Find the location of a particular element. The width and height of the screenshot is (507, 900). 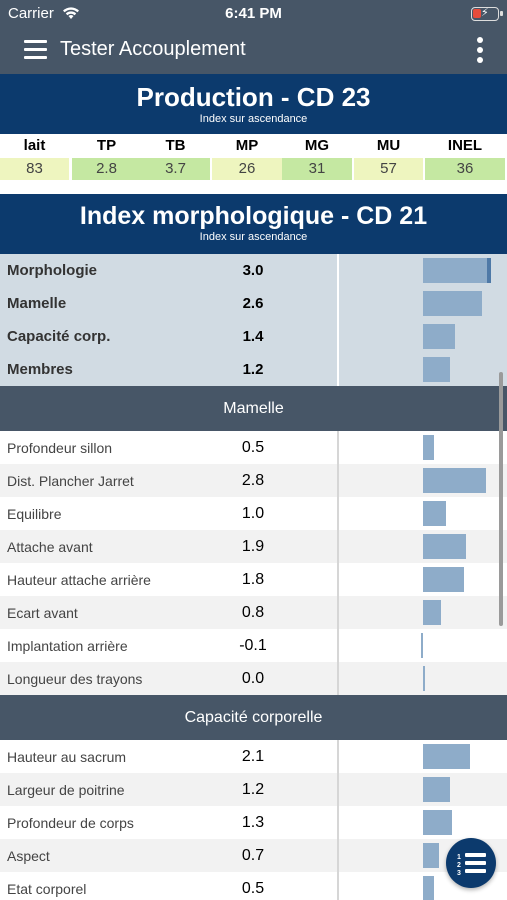

trait-label: Aspect is located at coordinates (28, 856).